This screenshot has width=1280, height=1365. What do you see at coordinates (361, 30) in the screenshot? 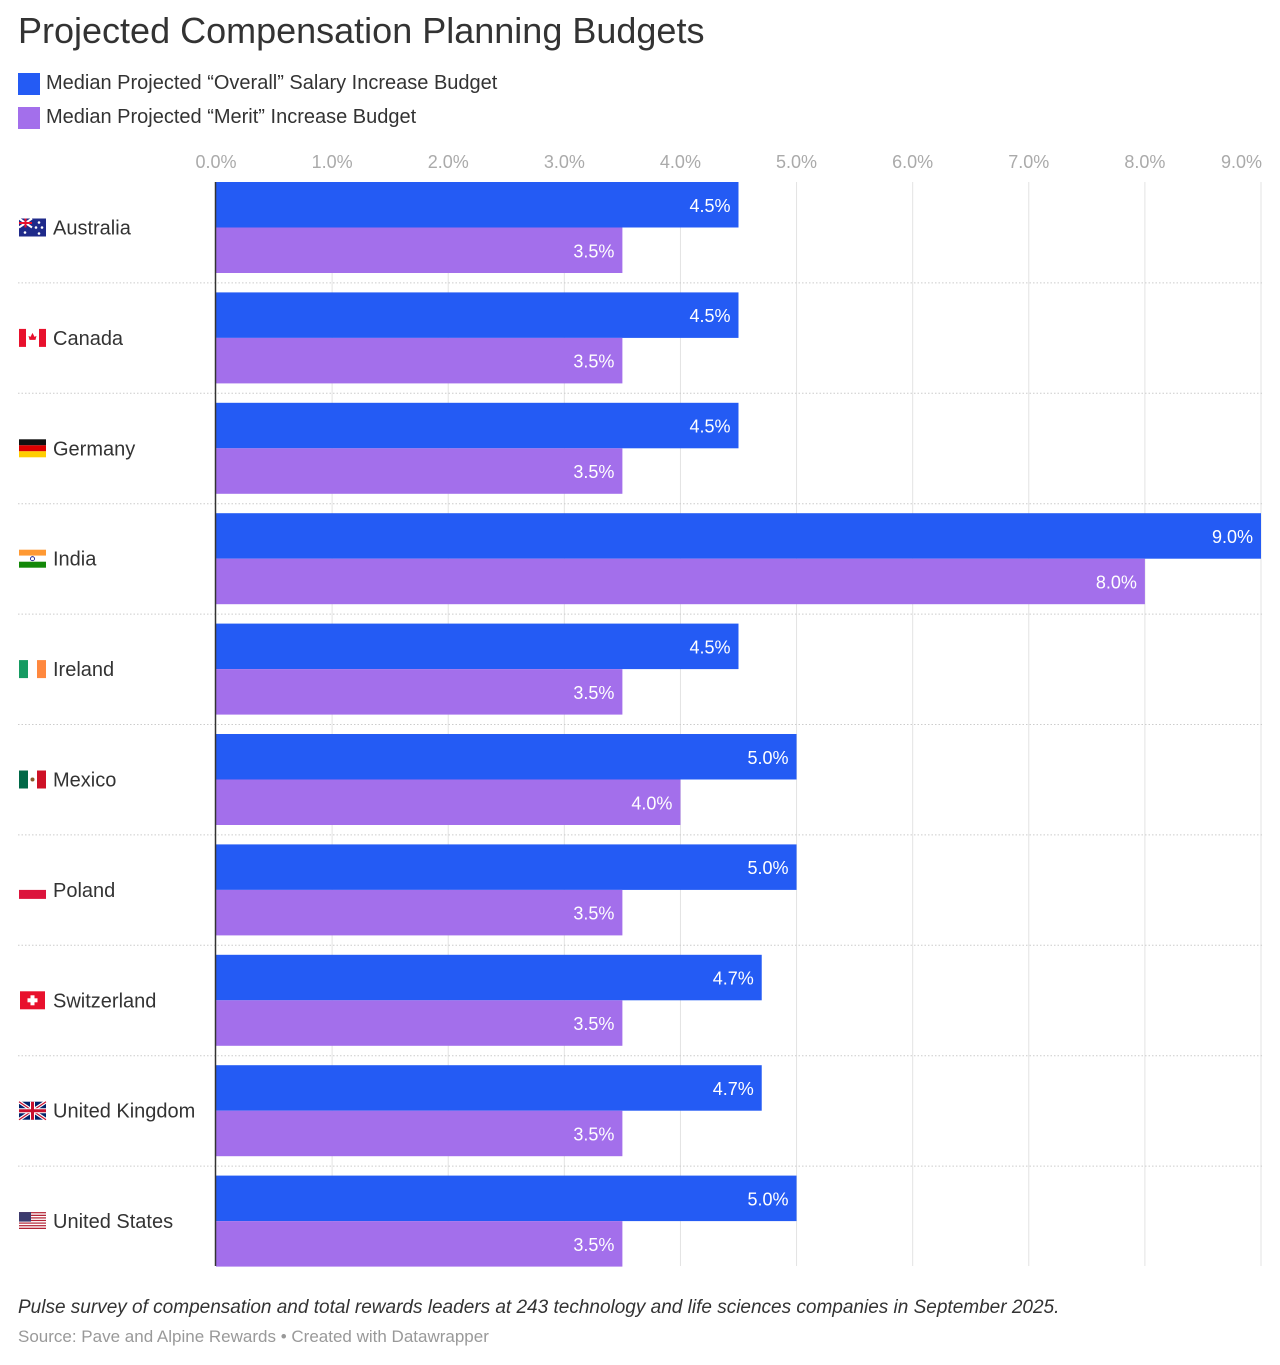
I see `chart-title: Projected Compensation Planning Budgets` at bounding box center [361, 30].